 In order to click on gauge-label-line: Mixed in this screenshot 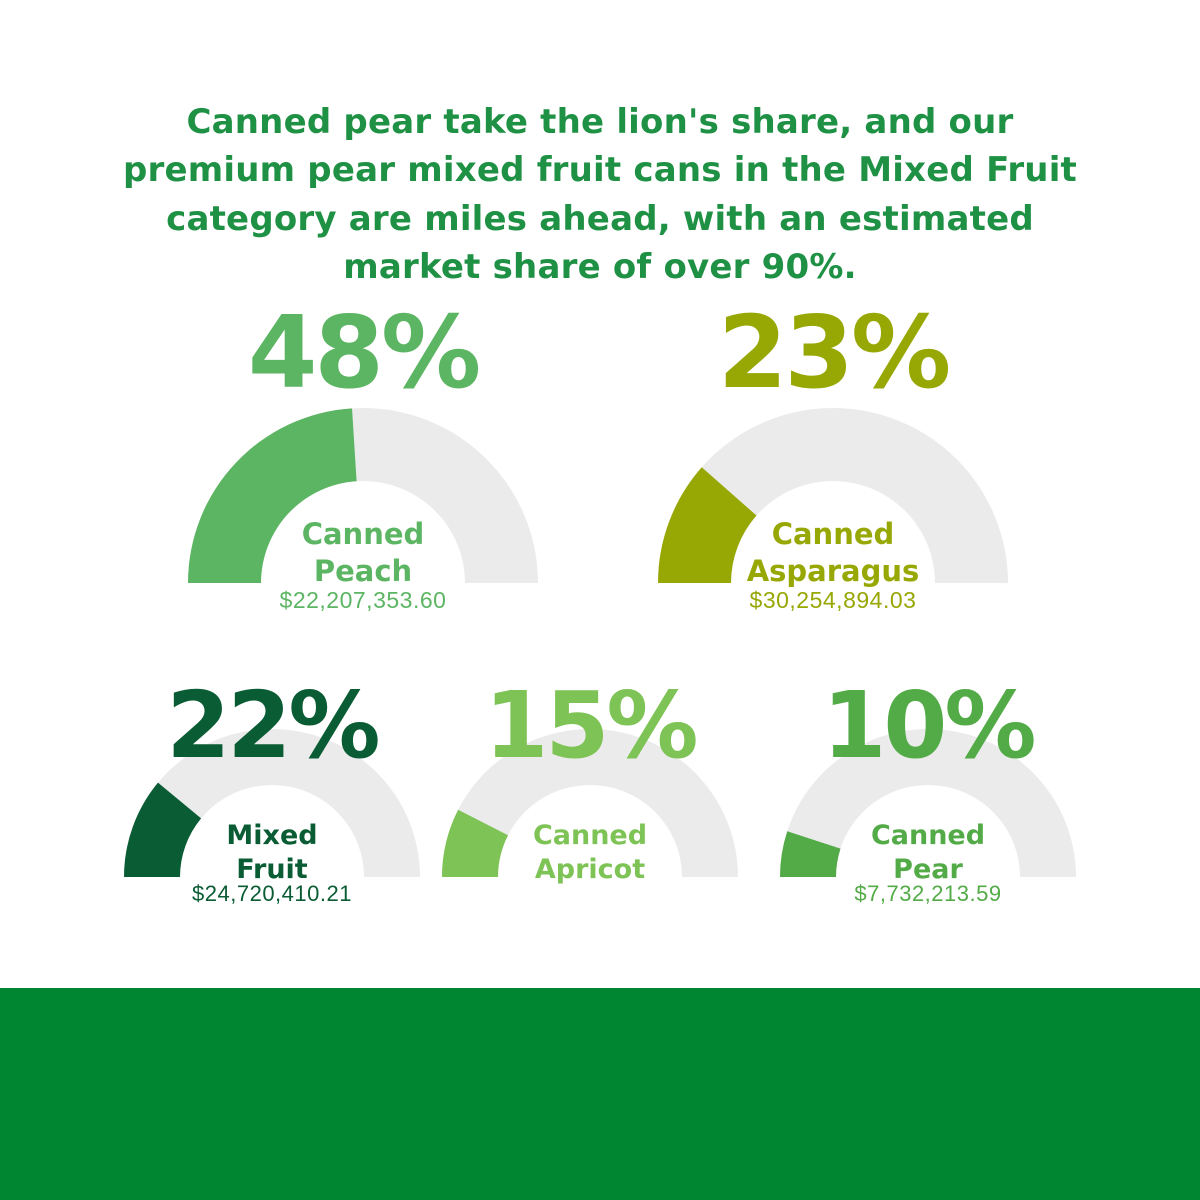, I will do `click(272, 835)`.